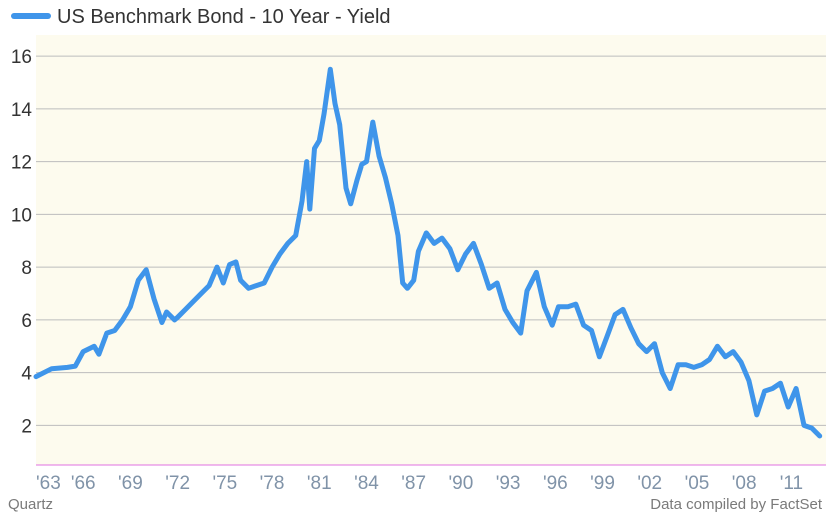  What do you see at coordinates (413, 483) in the screenshot?
I see `x-tick-label: '87` at bounding box center [413, 483].